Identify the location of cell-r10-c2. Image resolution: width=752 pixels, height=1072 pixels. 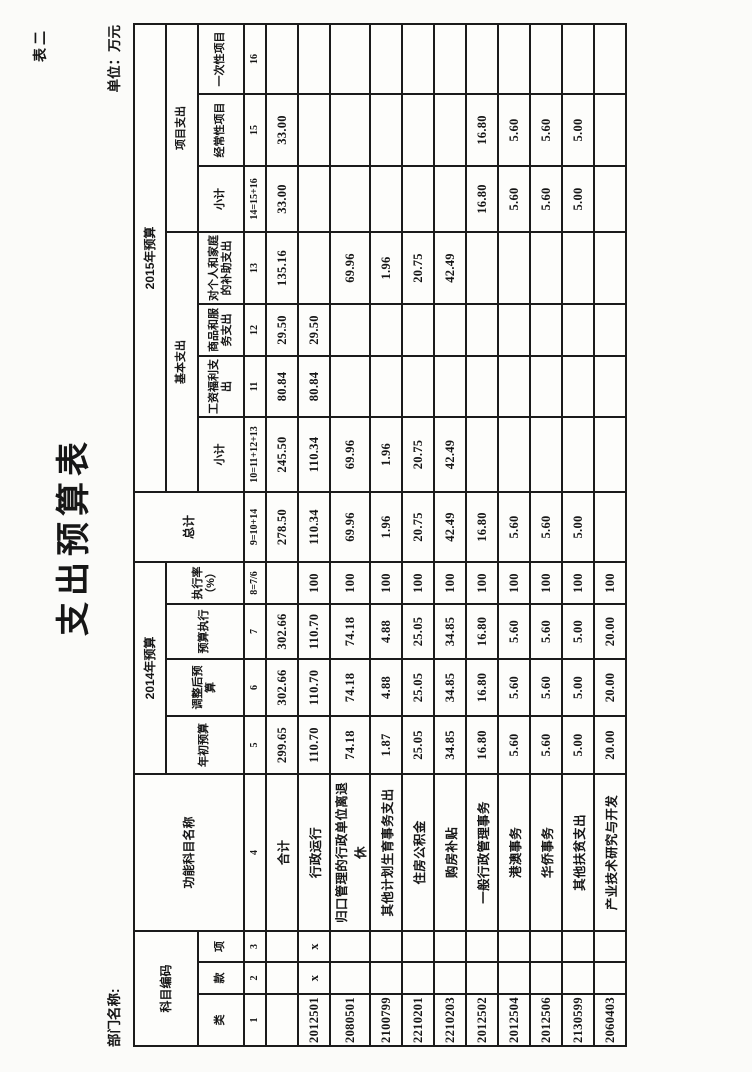
(578, 978).